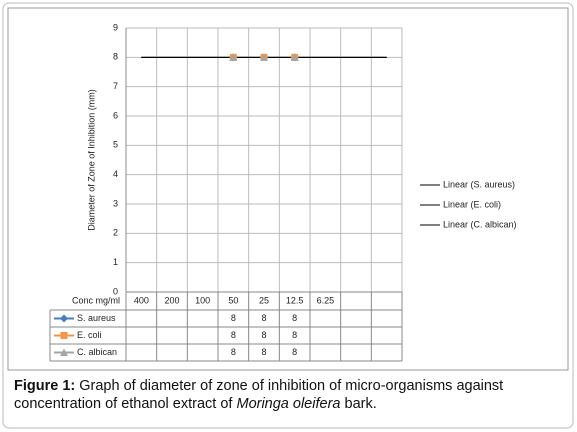  What do you see at coordinates (479, 184) in the screenshot?
I see `legend-label: Linear (S. aureus)` at bounding box center [479, 184].